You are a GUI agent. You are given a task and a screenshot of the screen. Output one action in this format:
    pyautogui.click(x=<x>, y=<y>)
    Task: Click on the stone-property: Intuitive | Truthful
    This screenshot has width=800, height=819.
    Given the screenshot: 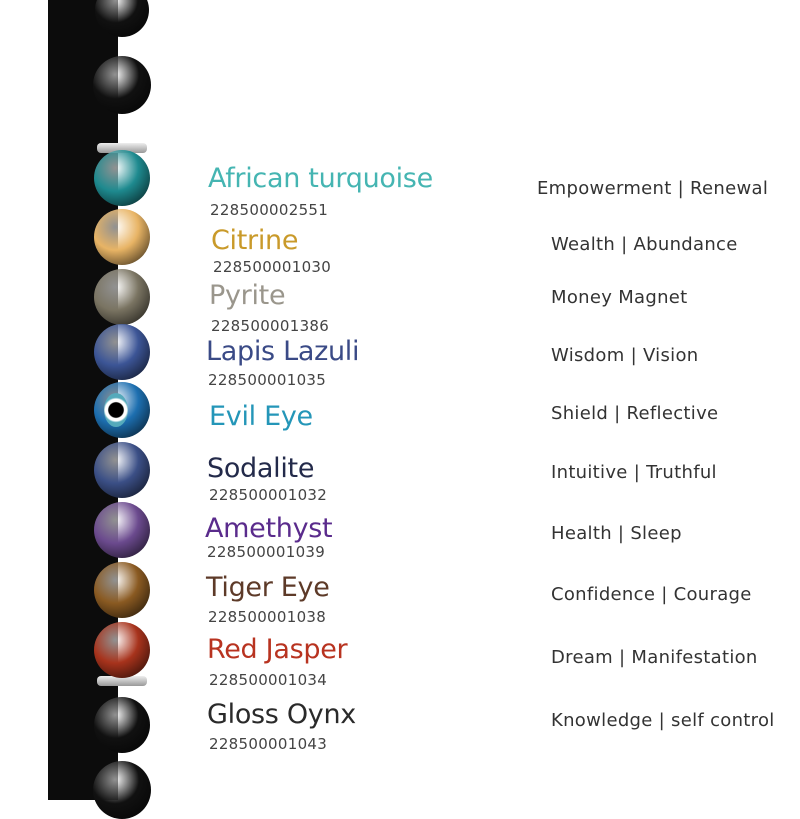 What is the action you would take?
    pyautogui.click(x=634, y=472)
    